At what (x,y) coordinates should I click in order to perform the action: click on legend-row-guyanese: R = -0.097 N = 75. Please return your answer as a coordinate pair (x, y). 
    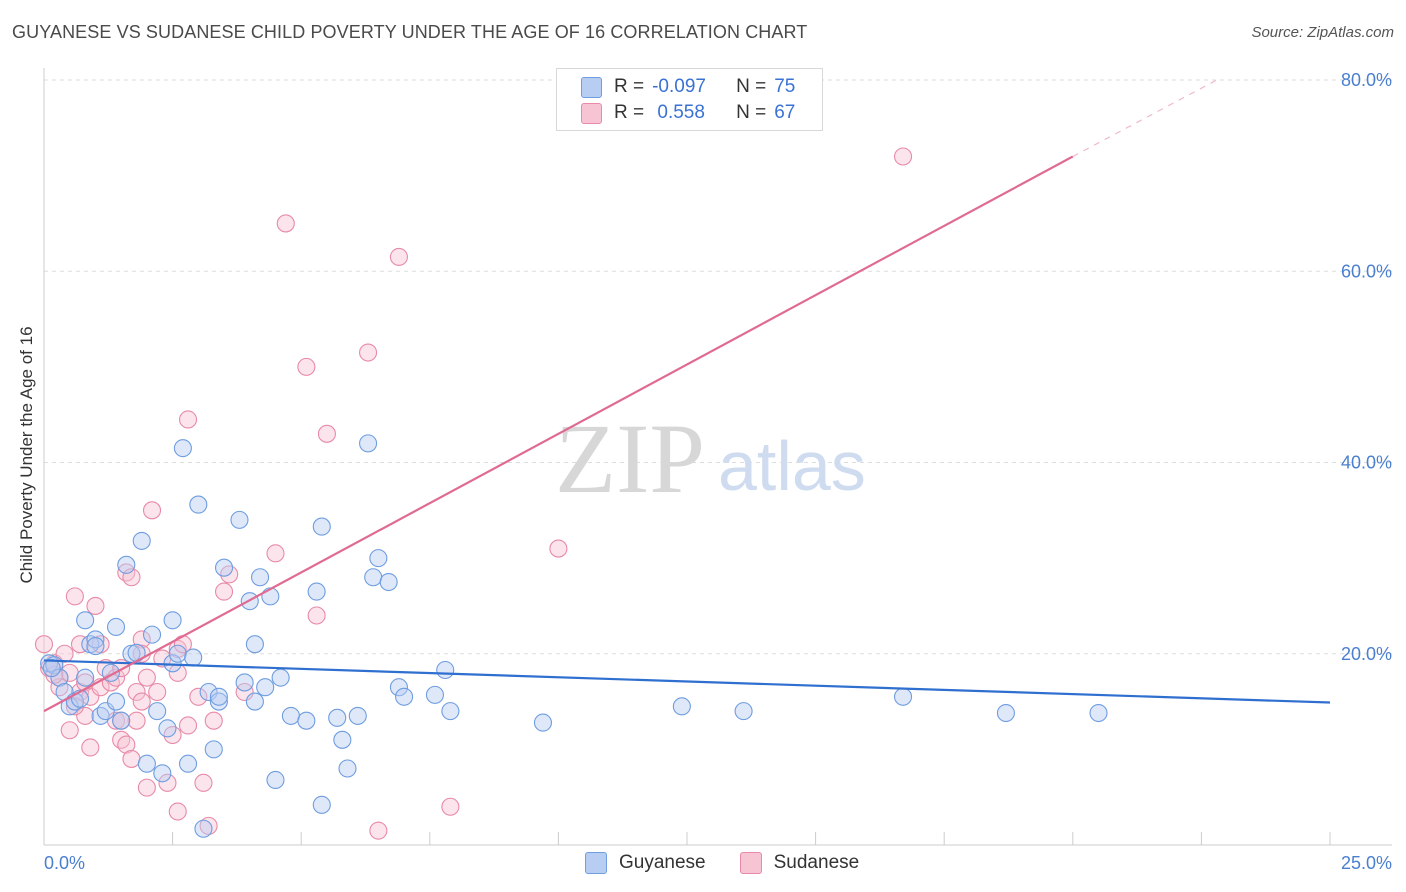
    Looking at the image, I should click on (688, 87).